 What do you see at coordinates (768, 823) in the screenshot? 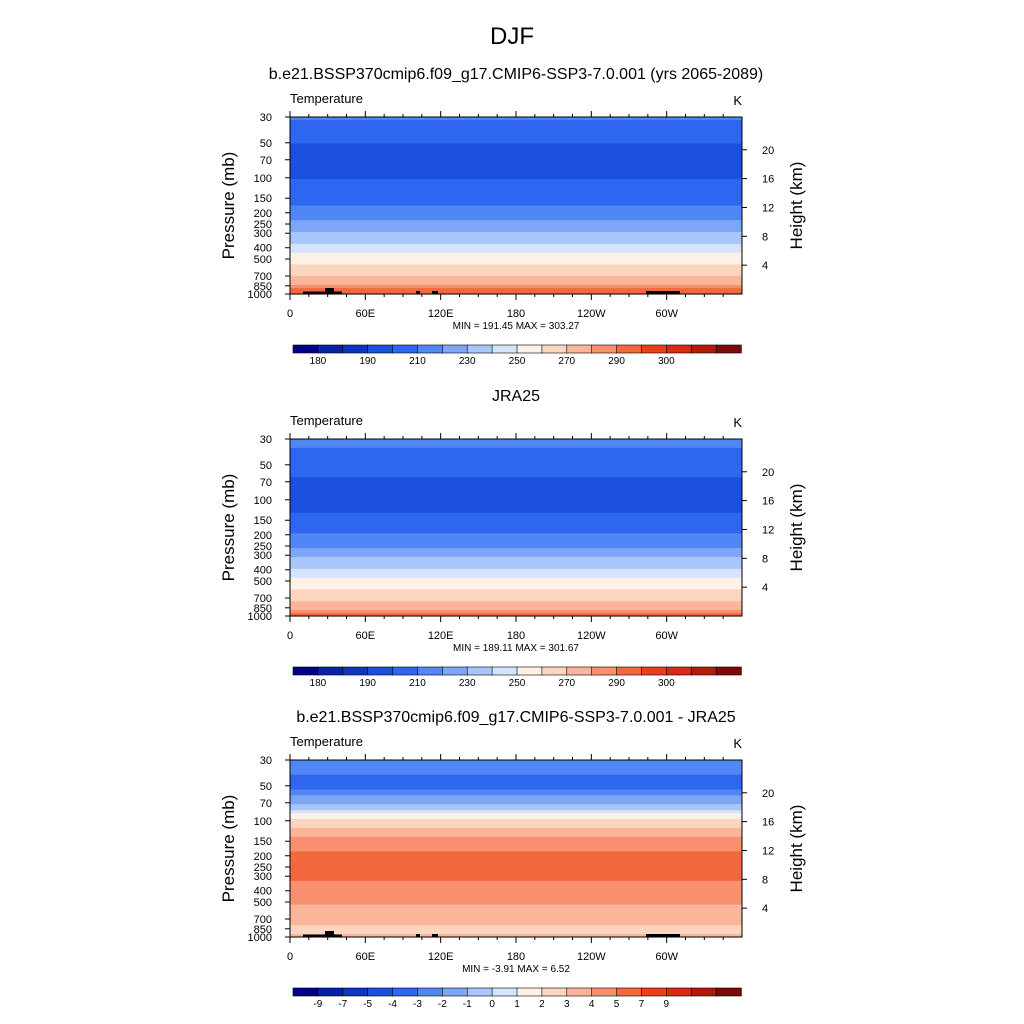
I see `y-right-tick-label: 16` at bounding box center [768, 823].